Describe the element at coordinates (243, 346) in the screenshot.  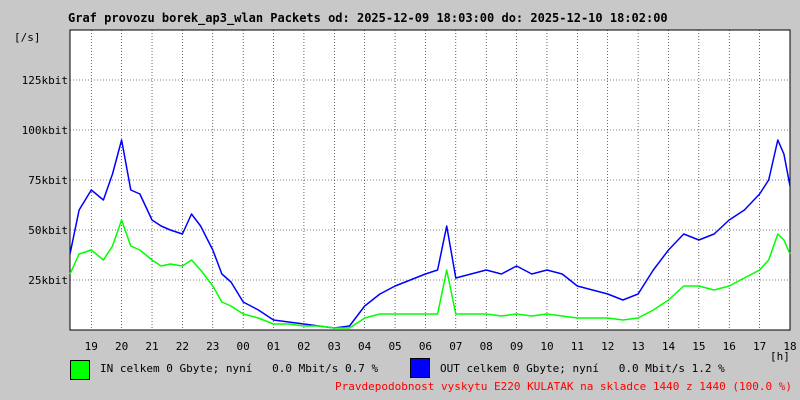
I see `x-tick-label: 00` at that location.